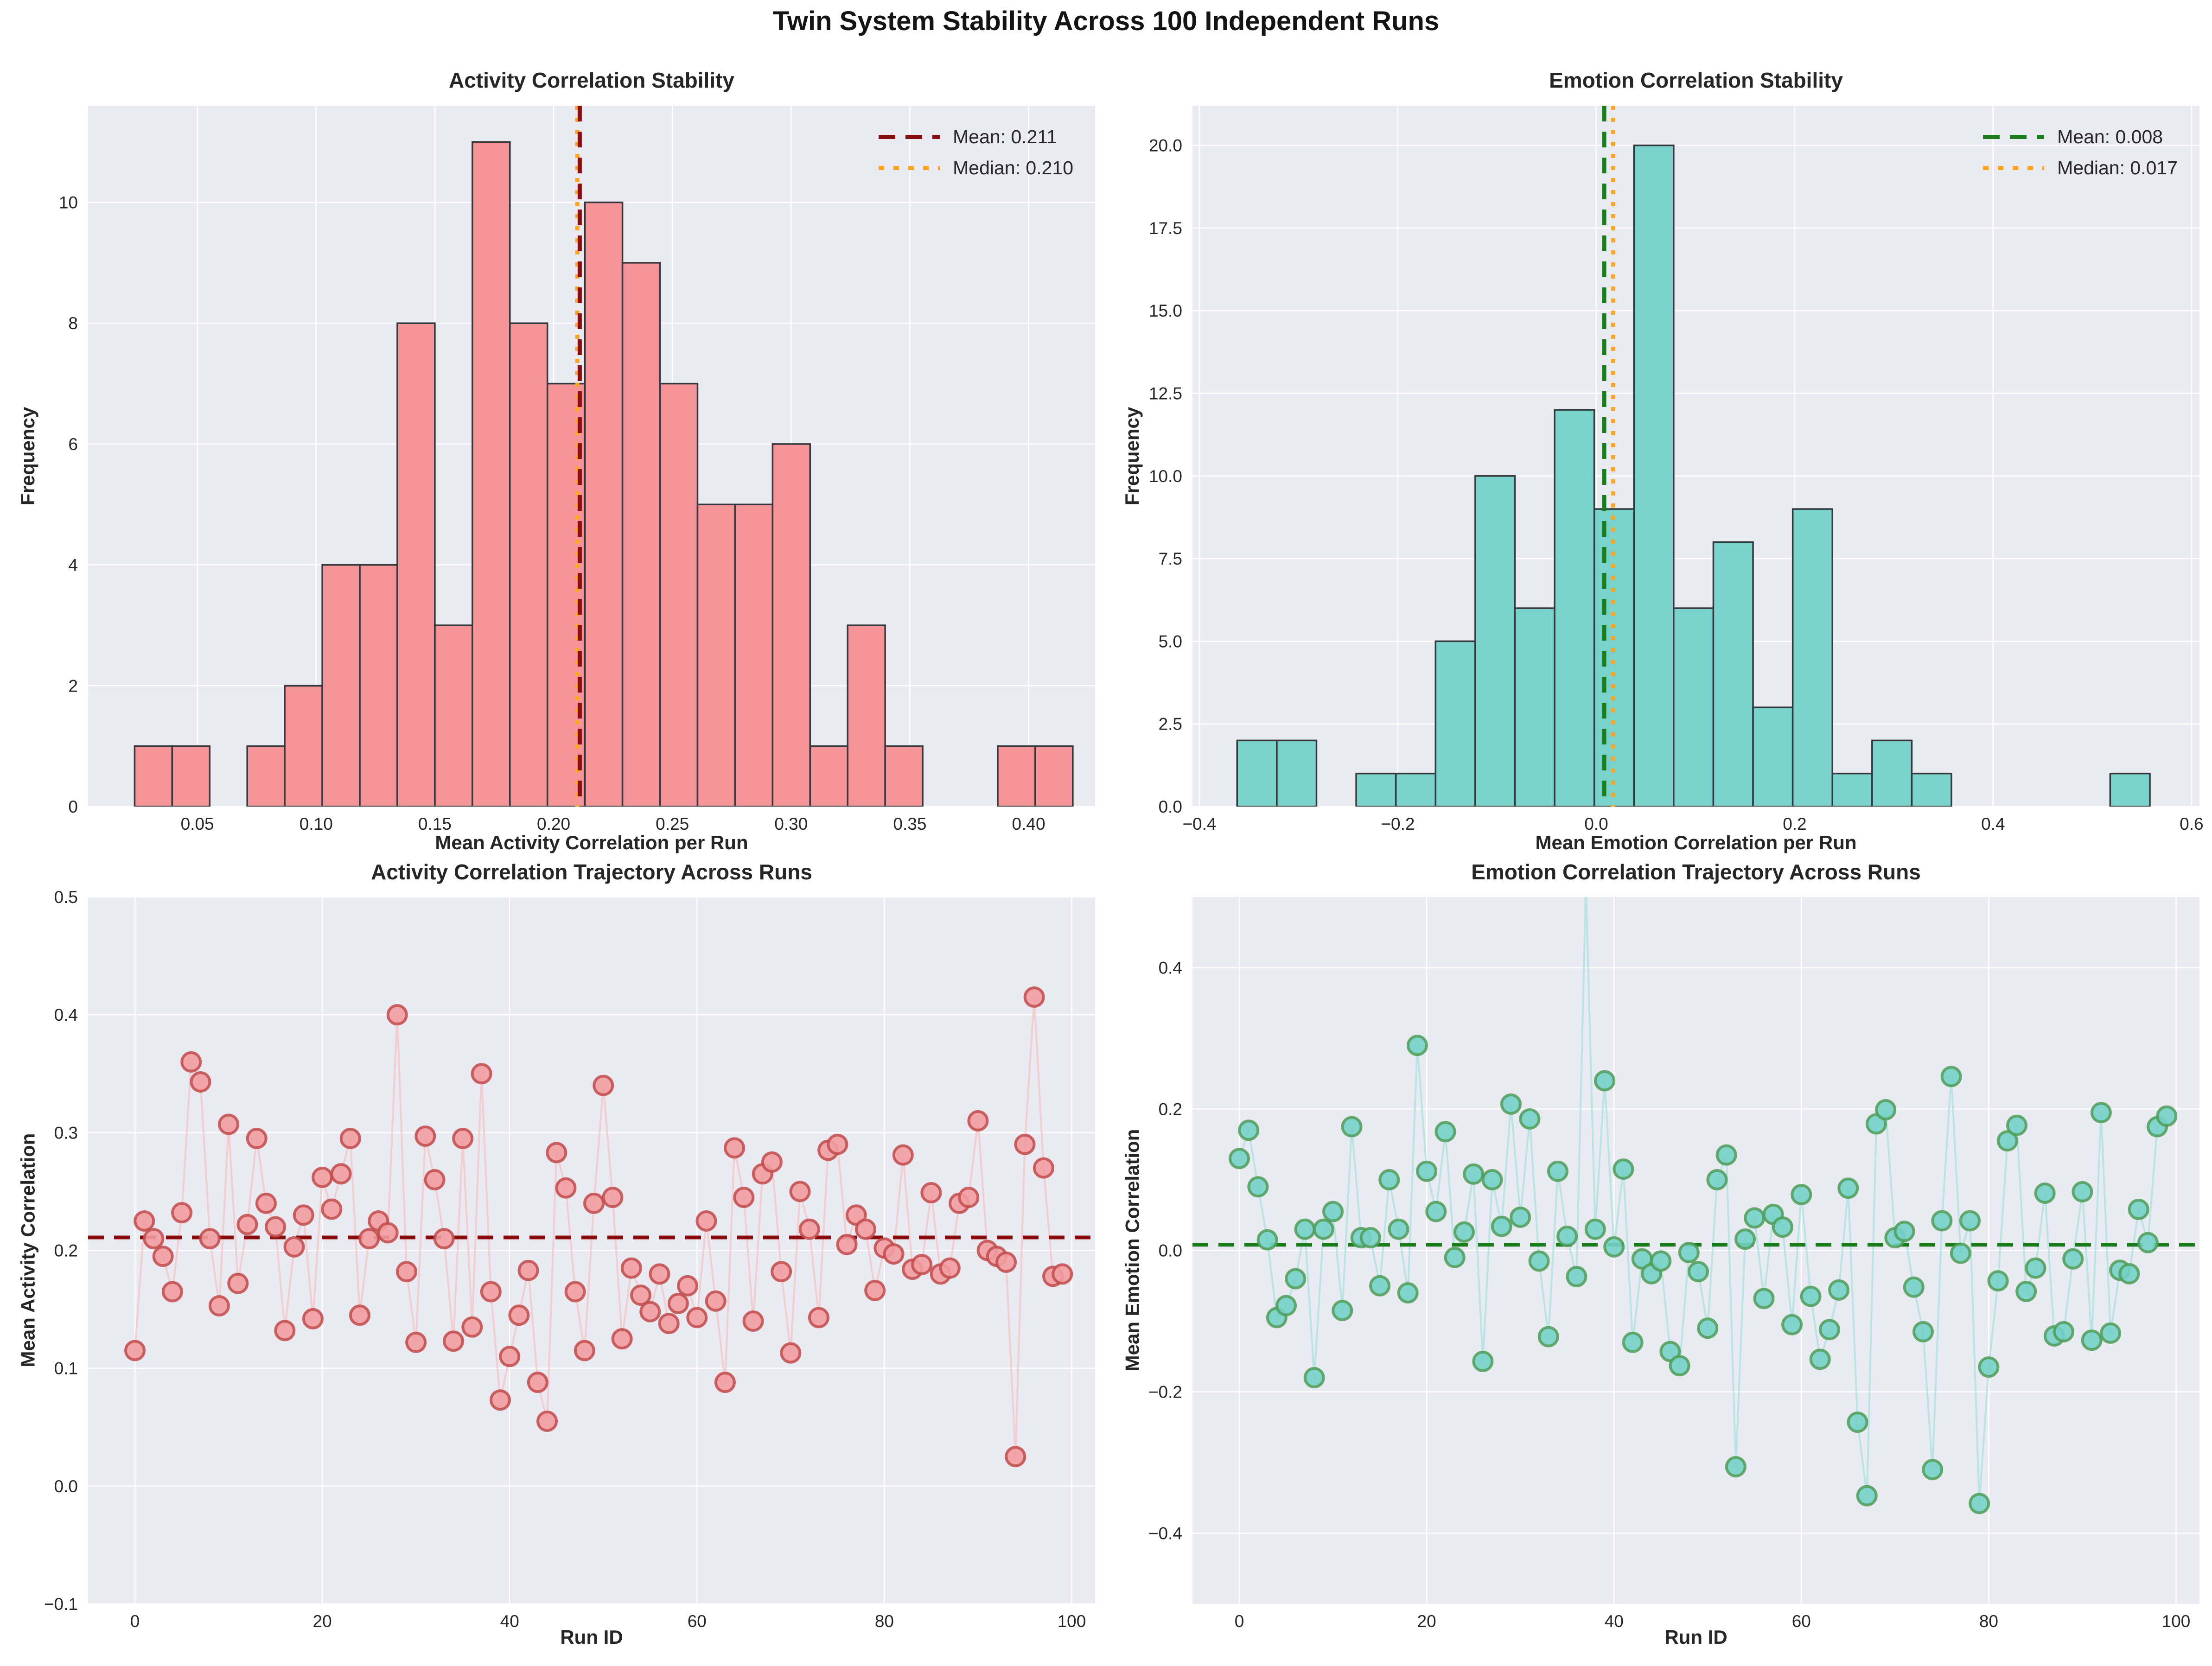  Describe the element at coordinates (1696, 80) in the screenshot. I see `panel-title: Emotion Correlation Stability` at that location.